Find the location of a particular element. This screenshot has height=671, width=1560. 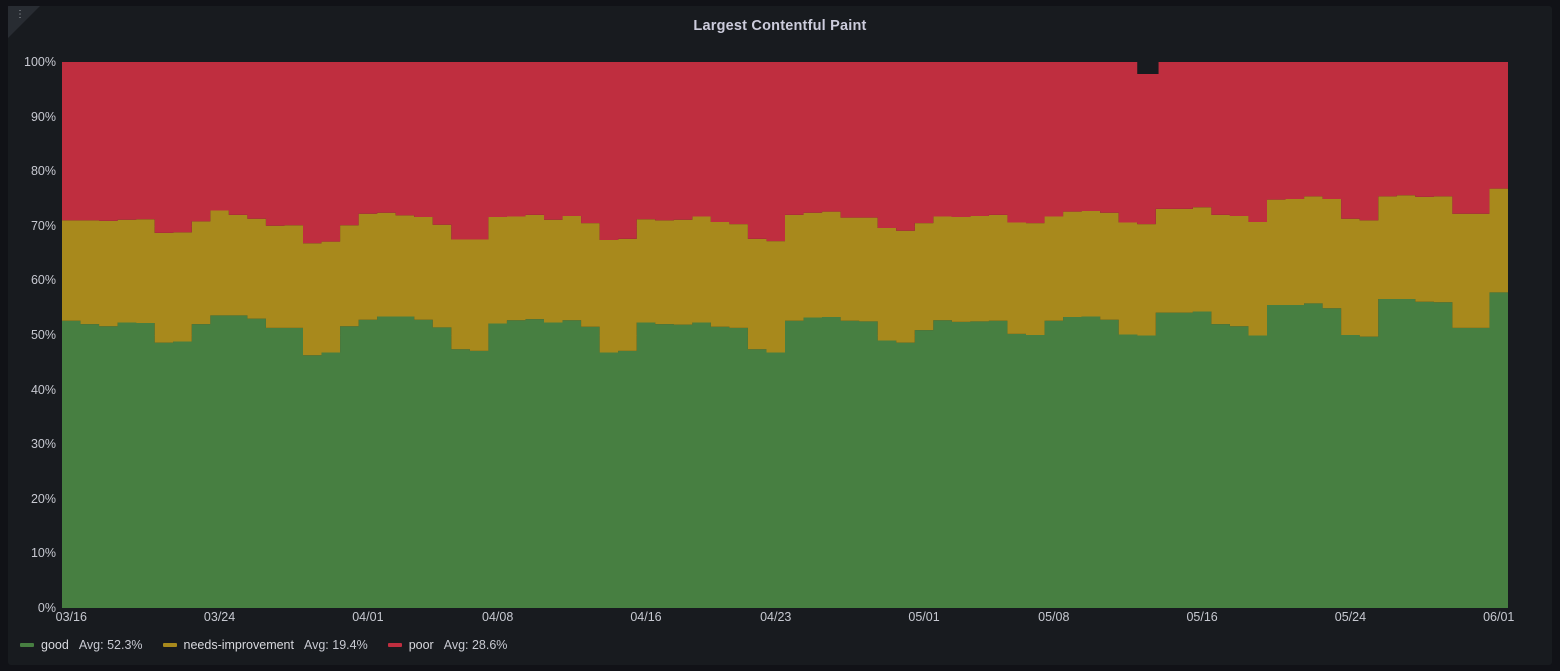

legend-stat: Avg: 28.6% is located at coordinates (475, 645).